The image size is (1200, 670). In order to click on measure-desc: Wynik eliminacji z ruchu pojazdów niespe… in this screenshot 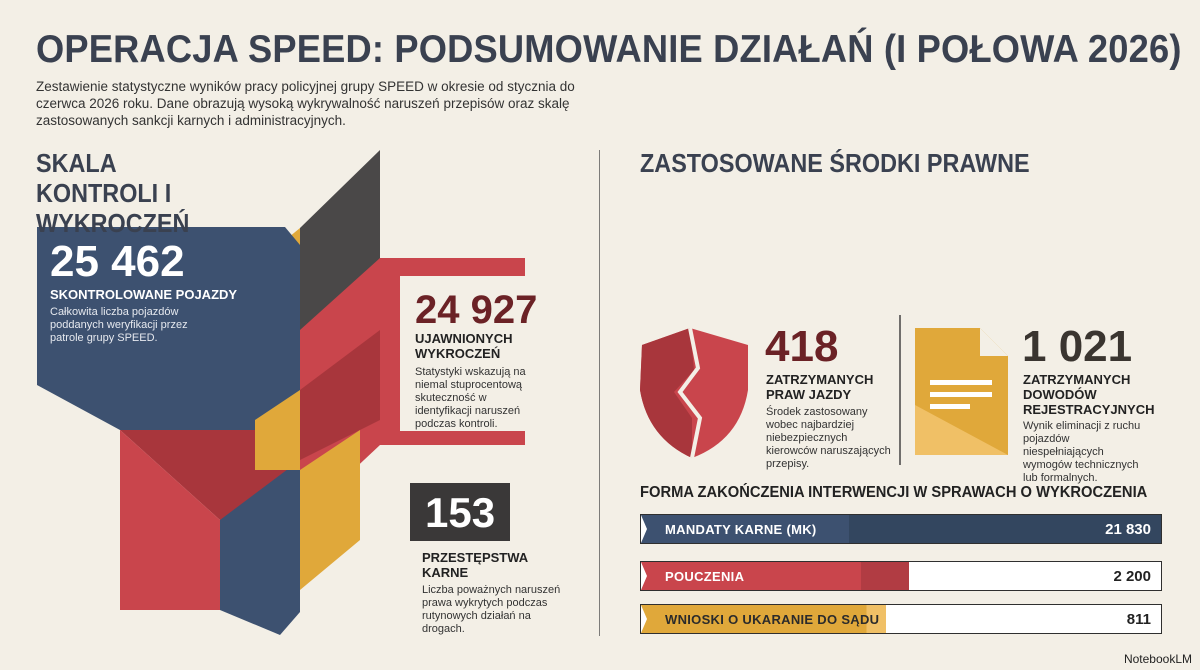, I will do `click(1082, 452)`.